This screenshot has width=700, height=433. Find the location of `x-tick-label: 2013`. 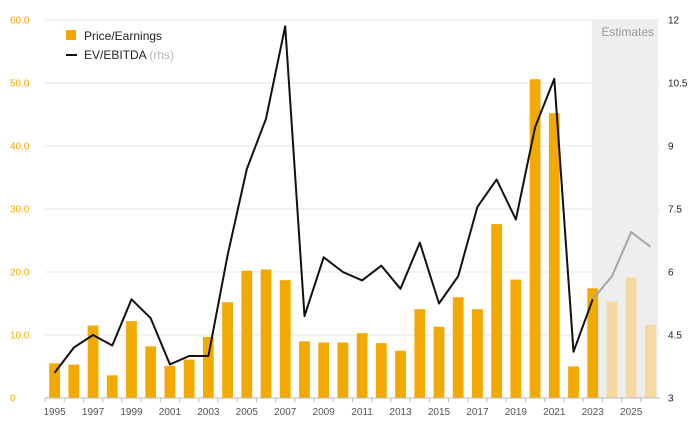

x-tick-label: 2013 is located at coordinates (400, 412).